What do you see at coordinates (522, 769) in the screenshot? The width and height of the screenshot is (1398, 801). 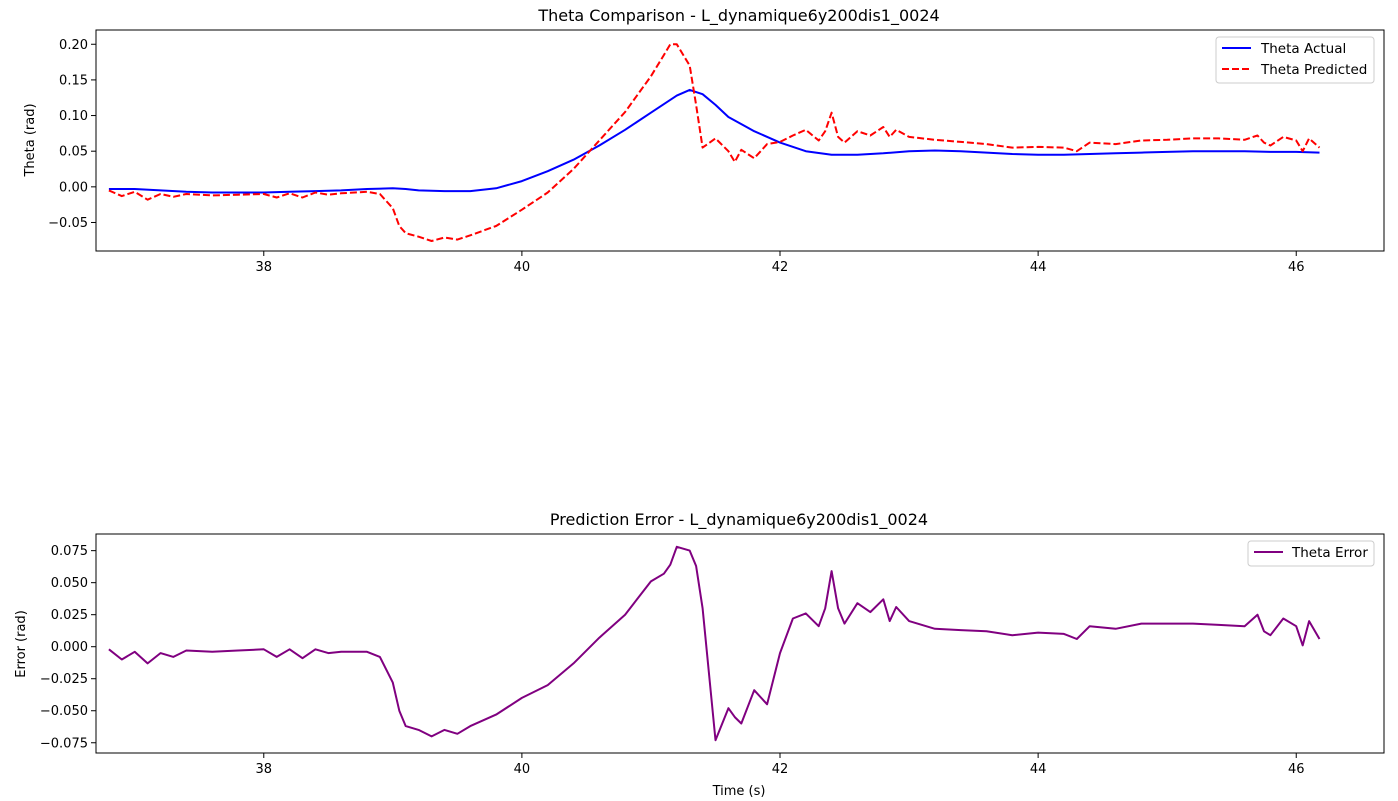 I see `error-xtick-label: 40` at bounding box center [522, 769].